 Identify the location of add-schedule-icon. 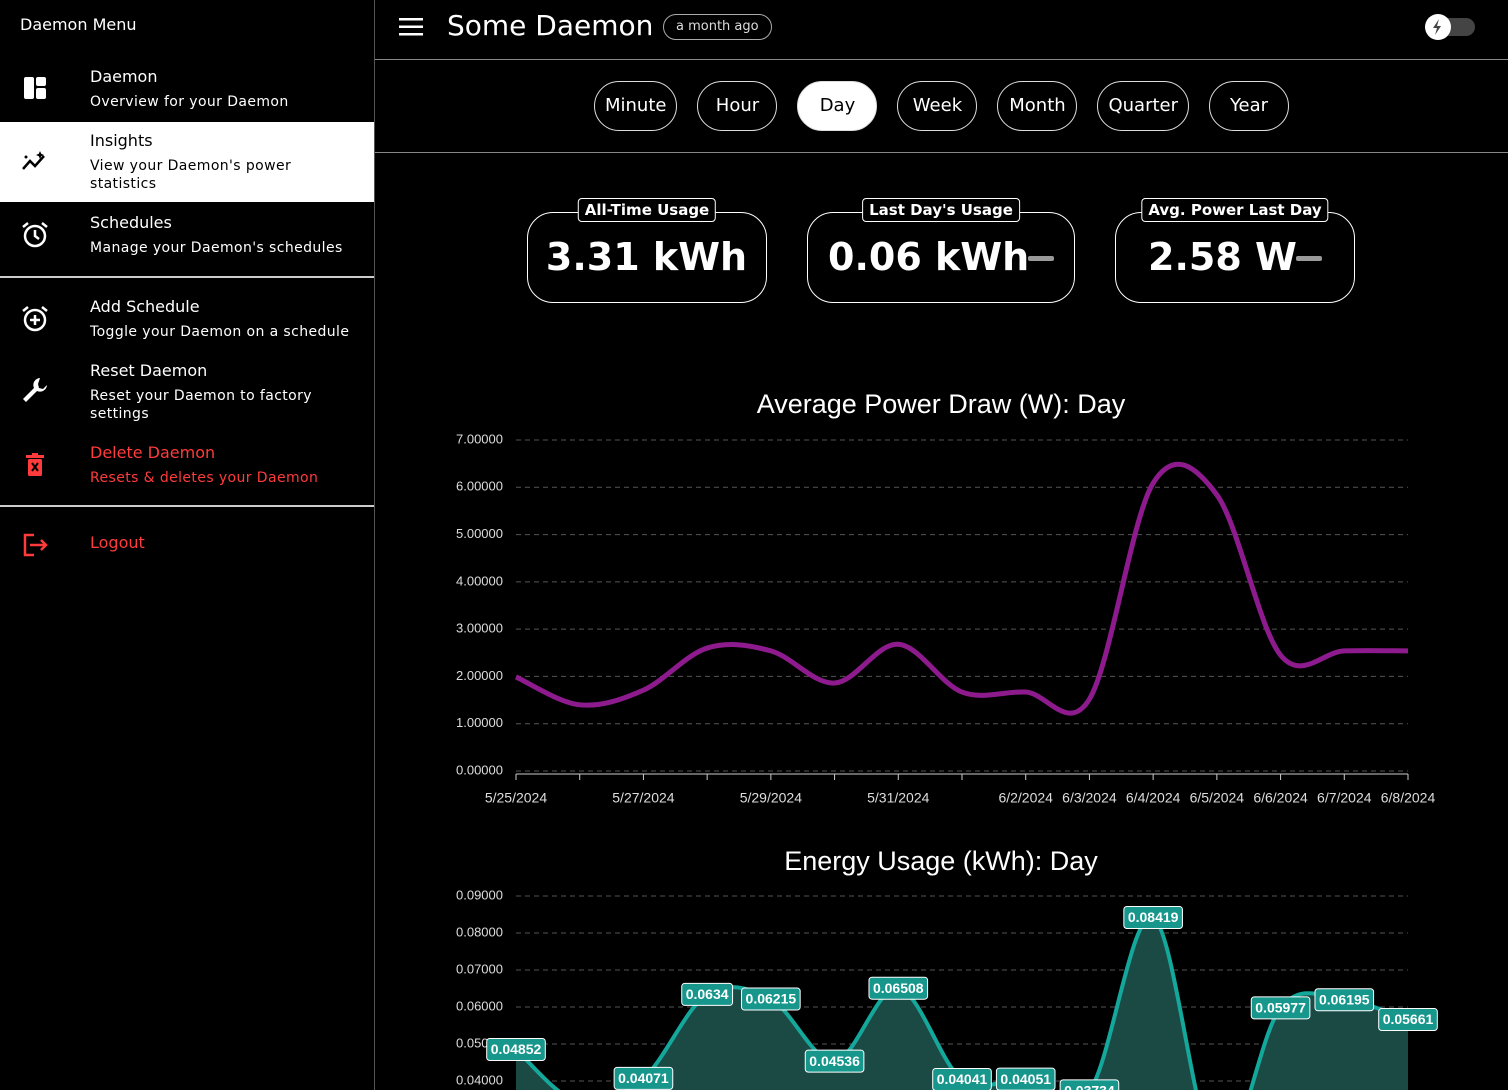
(35, 319).